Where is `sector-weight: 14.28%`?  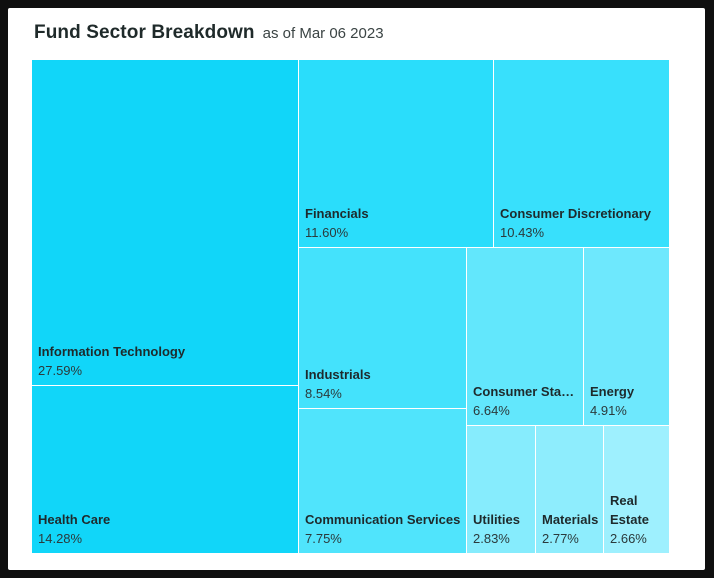 sector-weight: 14.28% is located at coordinates (60, 538).